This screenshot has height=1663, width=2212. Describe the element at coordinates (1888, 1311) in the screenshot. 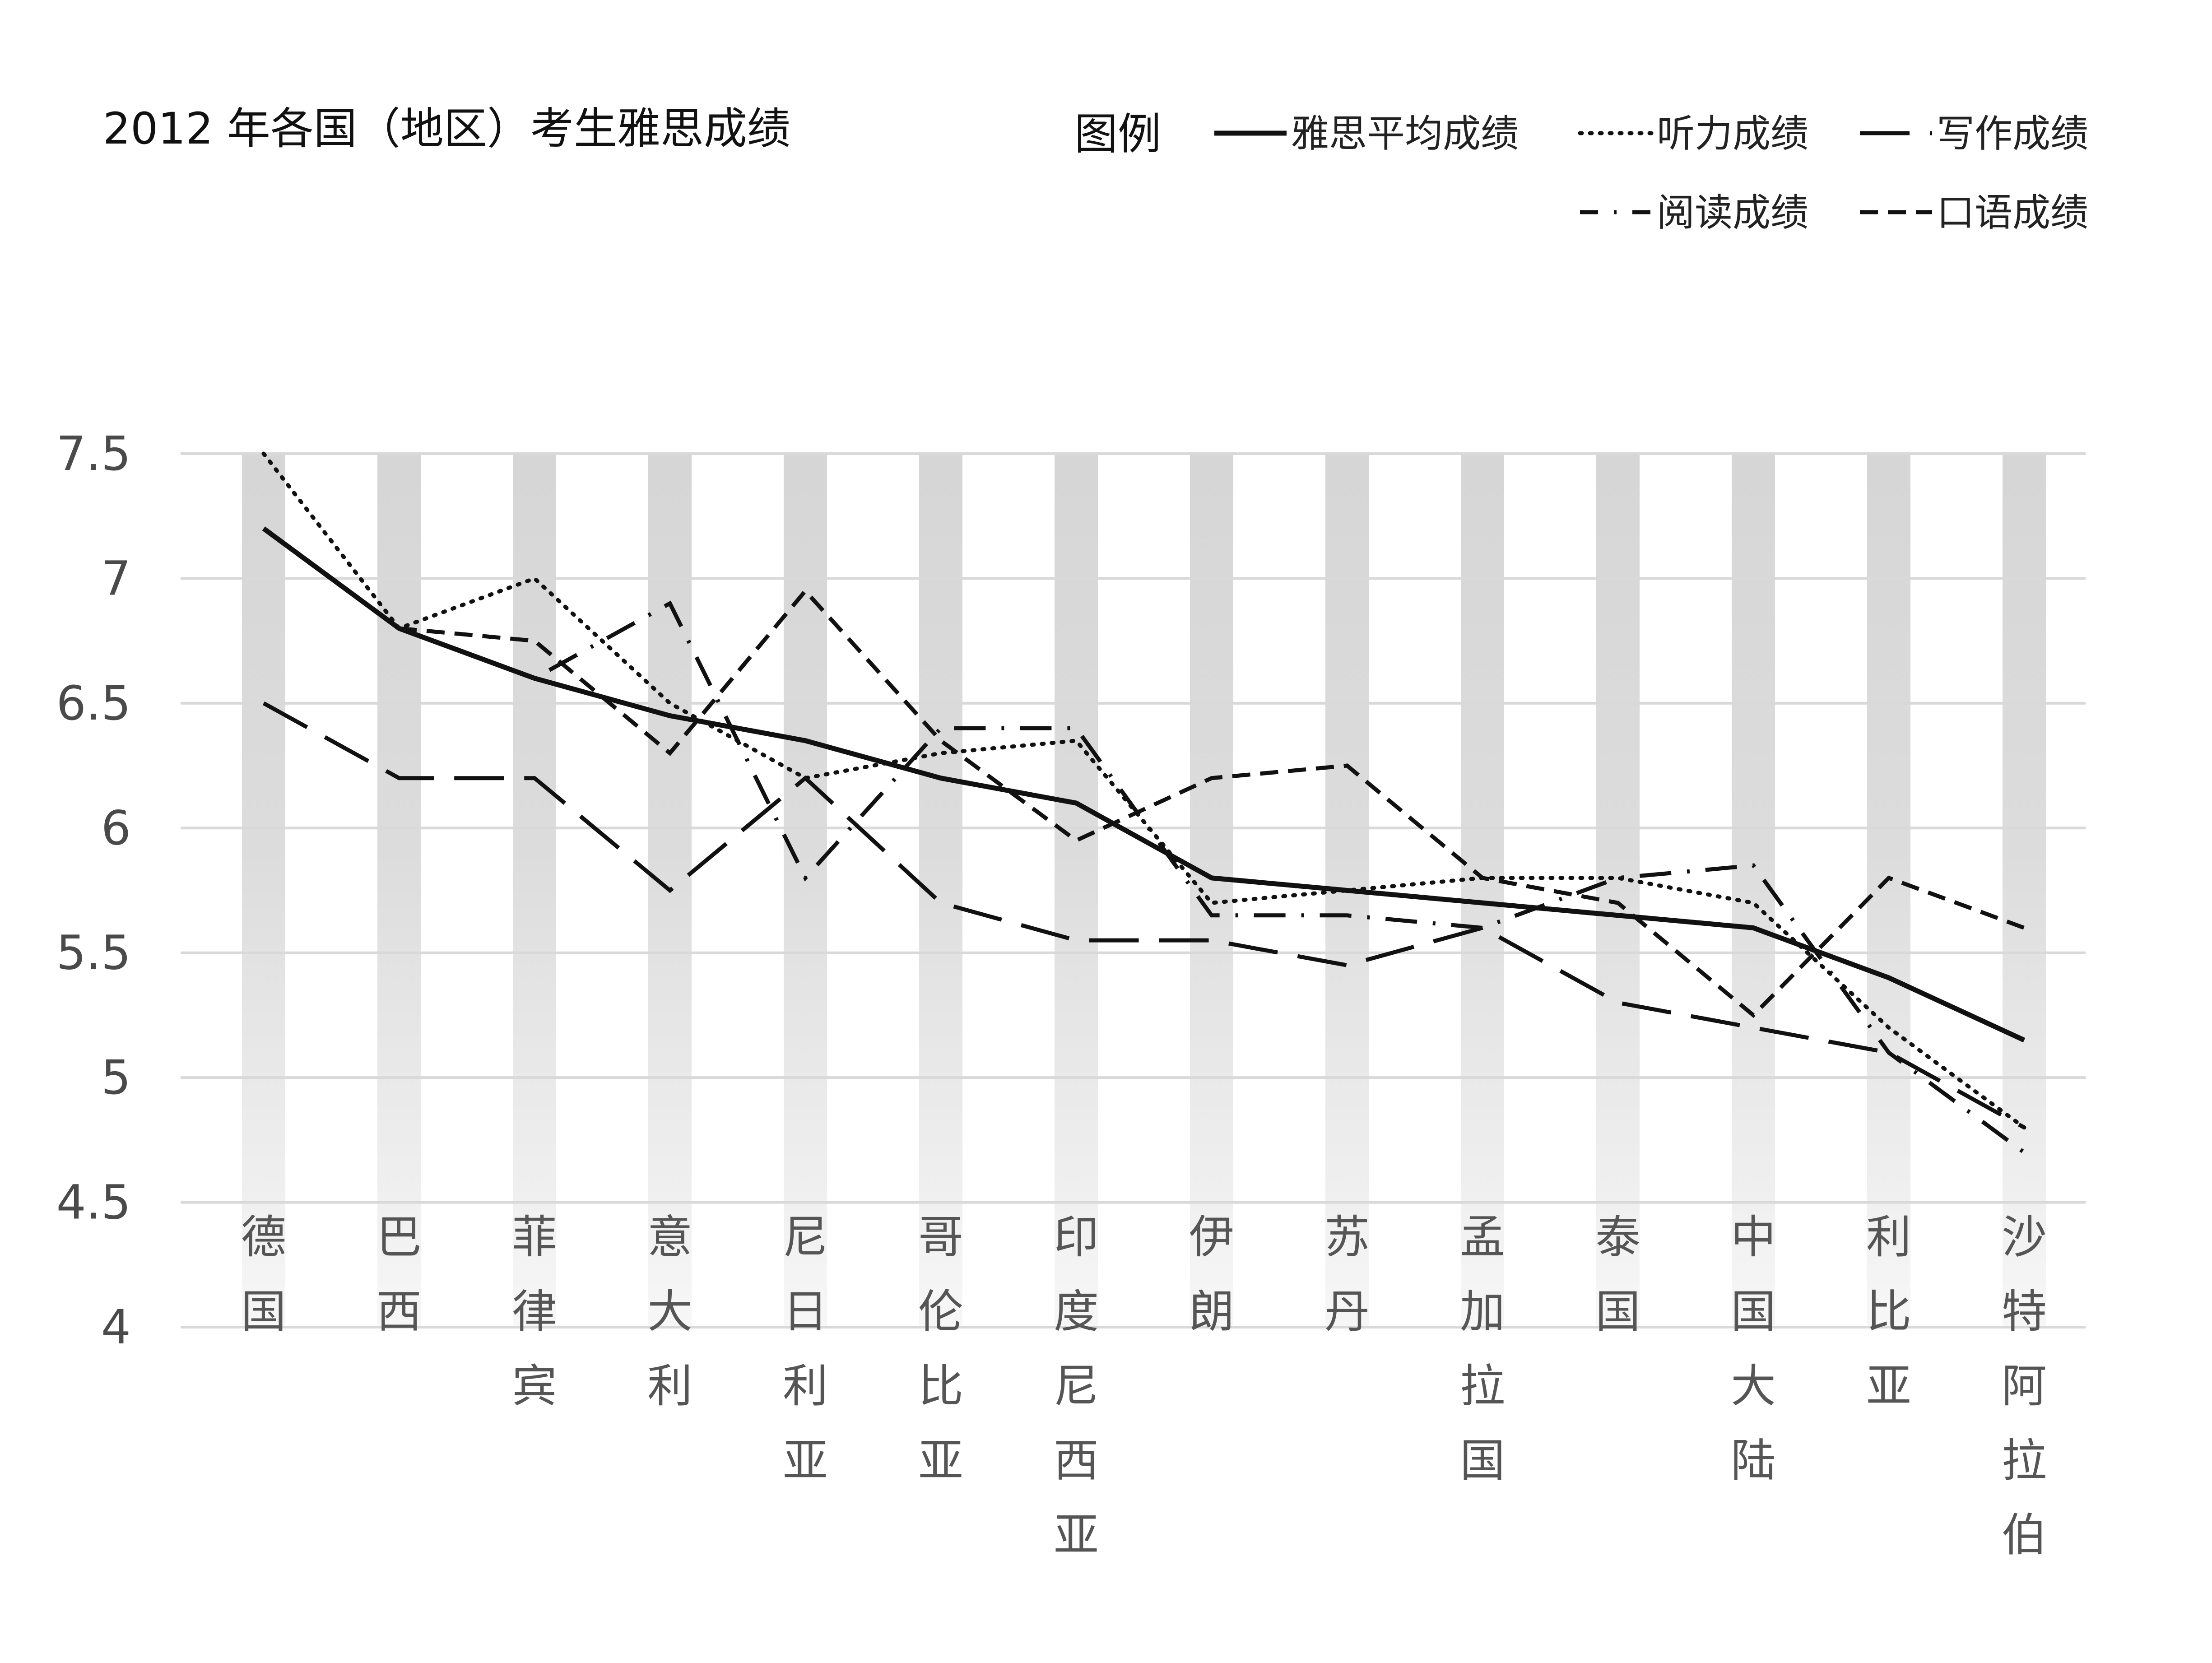

I see `x-category-label: 利比亚` at that location.